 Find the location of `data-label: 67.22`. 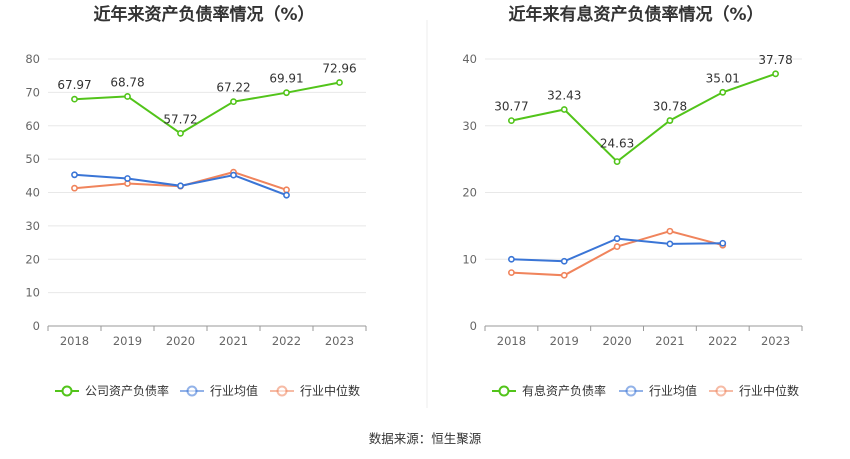

data-label: 67.22 is located at coordinates (233, 88).